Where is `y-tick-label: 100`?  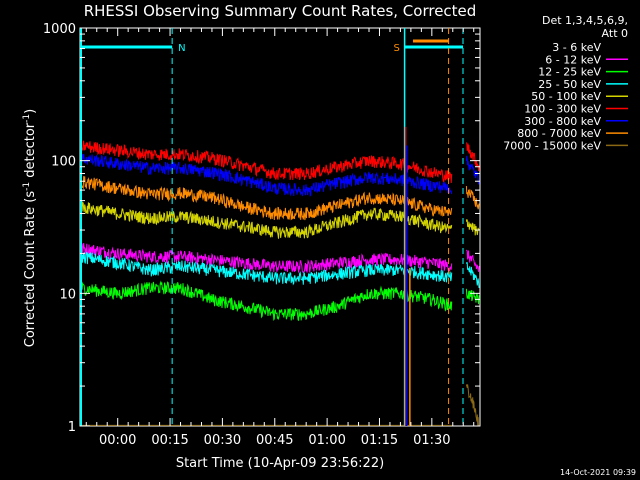 y-tick-label: 100 is located at coordinates (63, 162).